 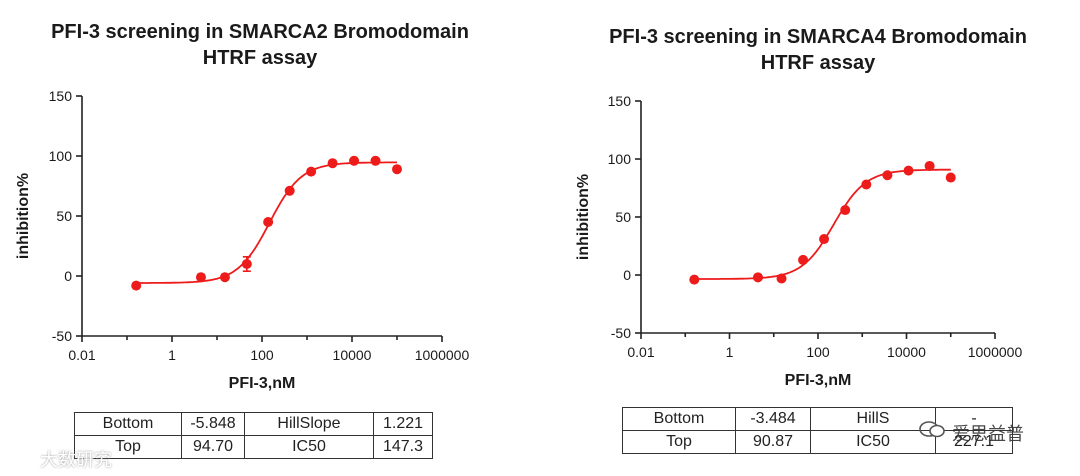 What do you see at coordinates (21, 455) in the screenshot?
I see `watermark-logo-icon` at bounding box center [21, 455].